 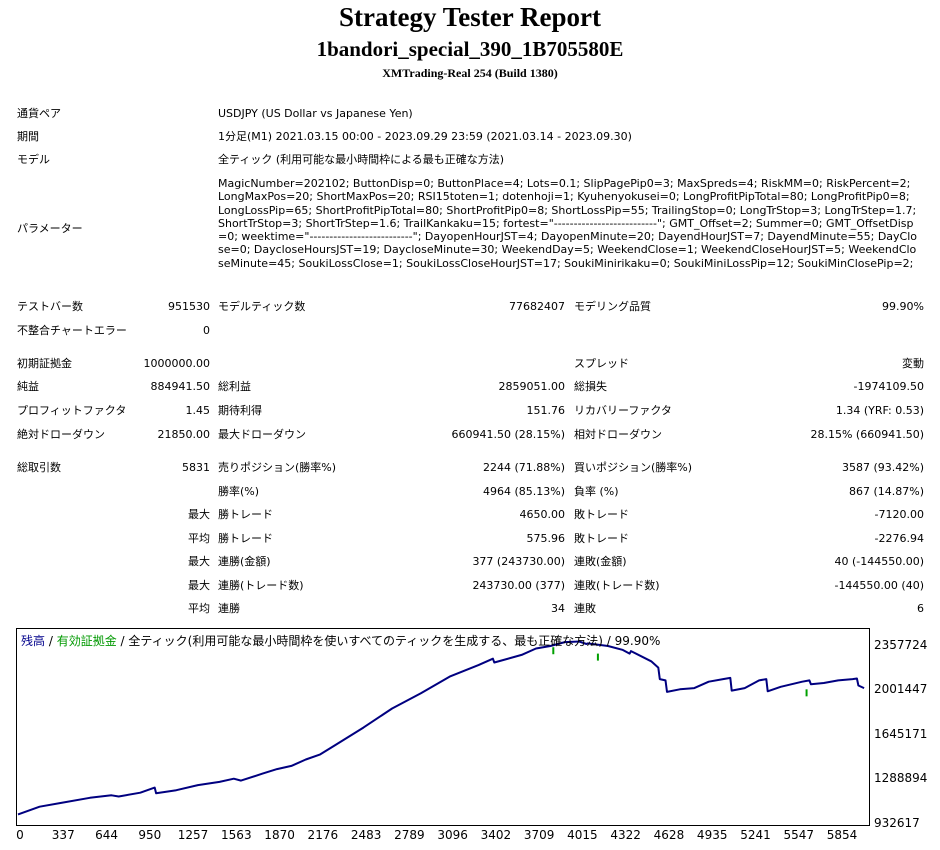 I want to click on ticks-label: モデルティック数, so click(x=262, y=306).